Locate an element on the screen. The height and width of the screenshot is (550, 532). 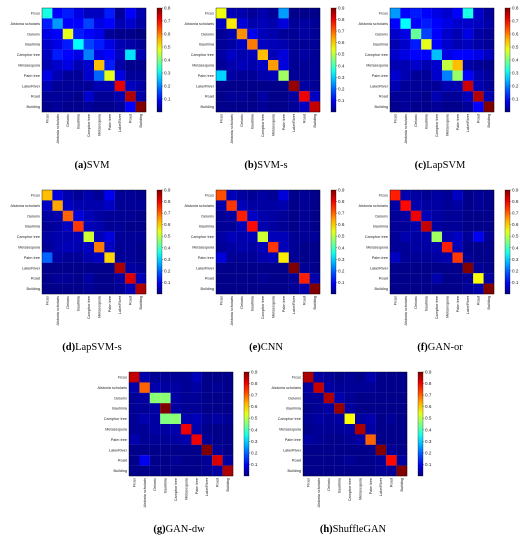
x-tick-label: Road is located at coordinates (305, 300).